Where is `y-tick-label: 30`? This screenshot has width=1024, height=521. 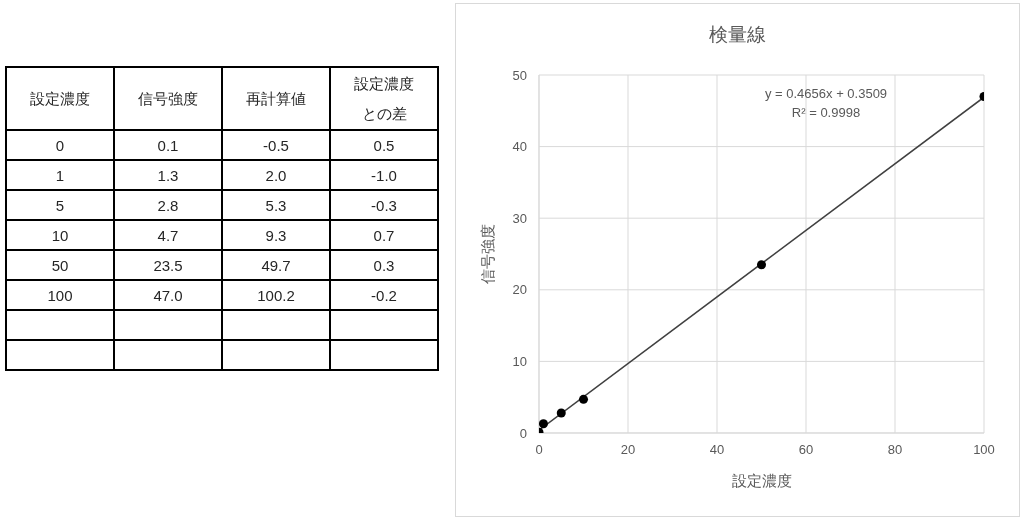
y-tick-label: 30 is located at coordinates (519, 218).